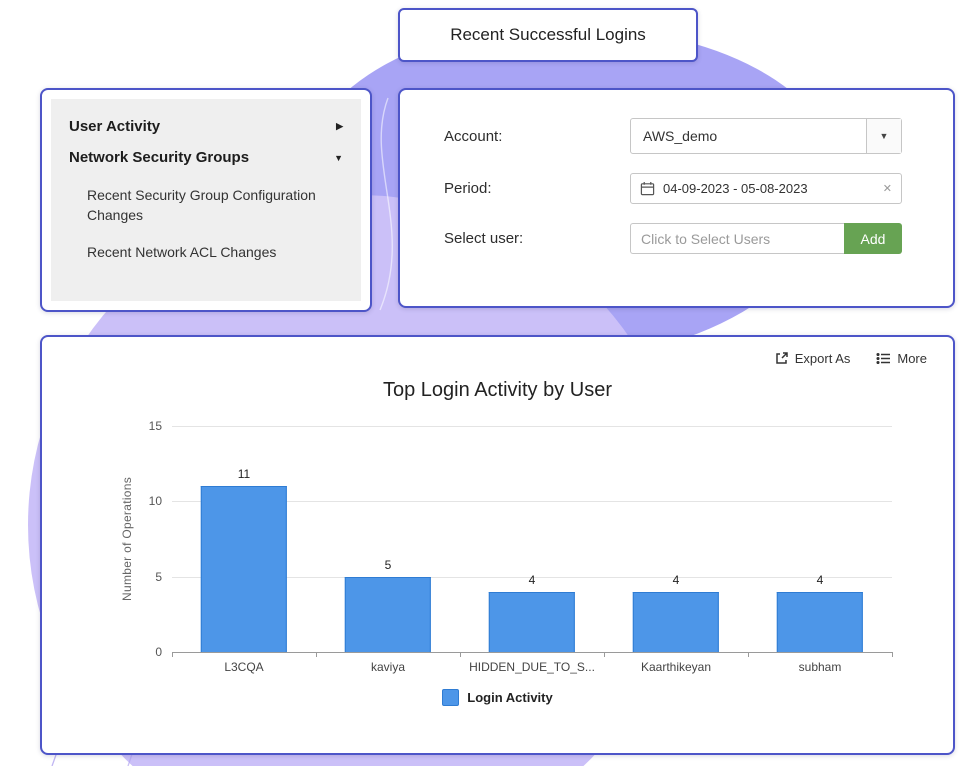 The image size is (960, 766). I want to click on period-picker: 04-09-2023 - 05-08-2023 ✕, so click(766, 188).